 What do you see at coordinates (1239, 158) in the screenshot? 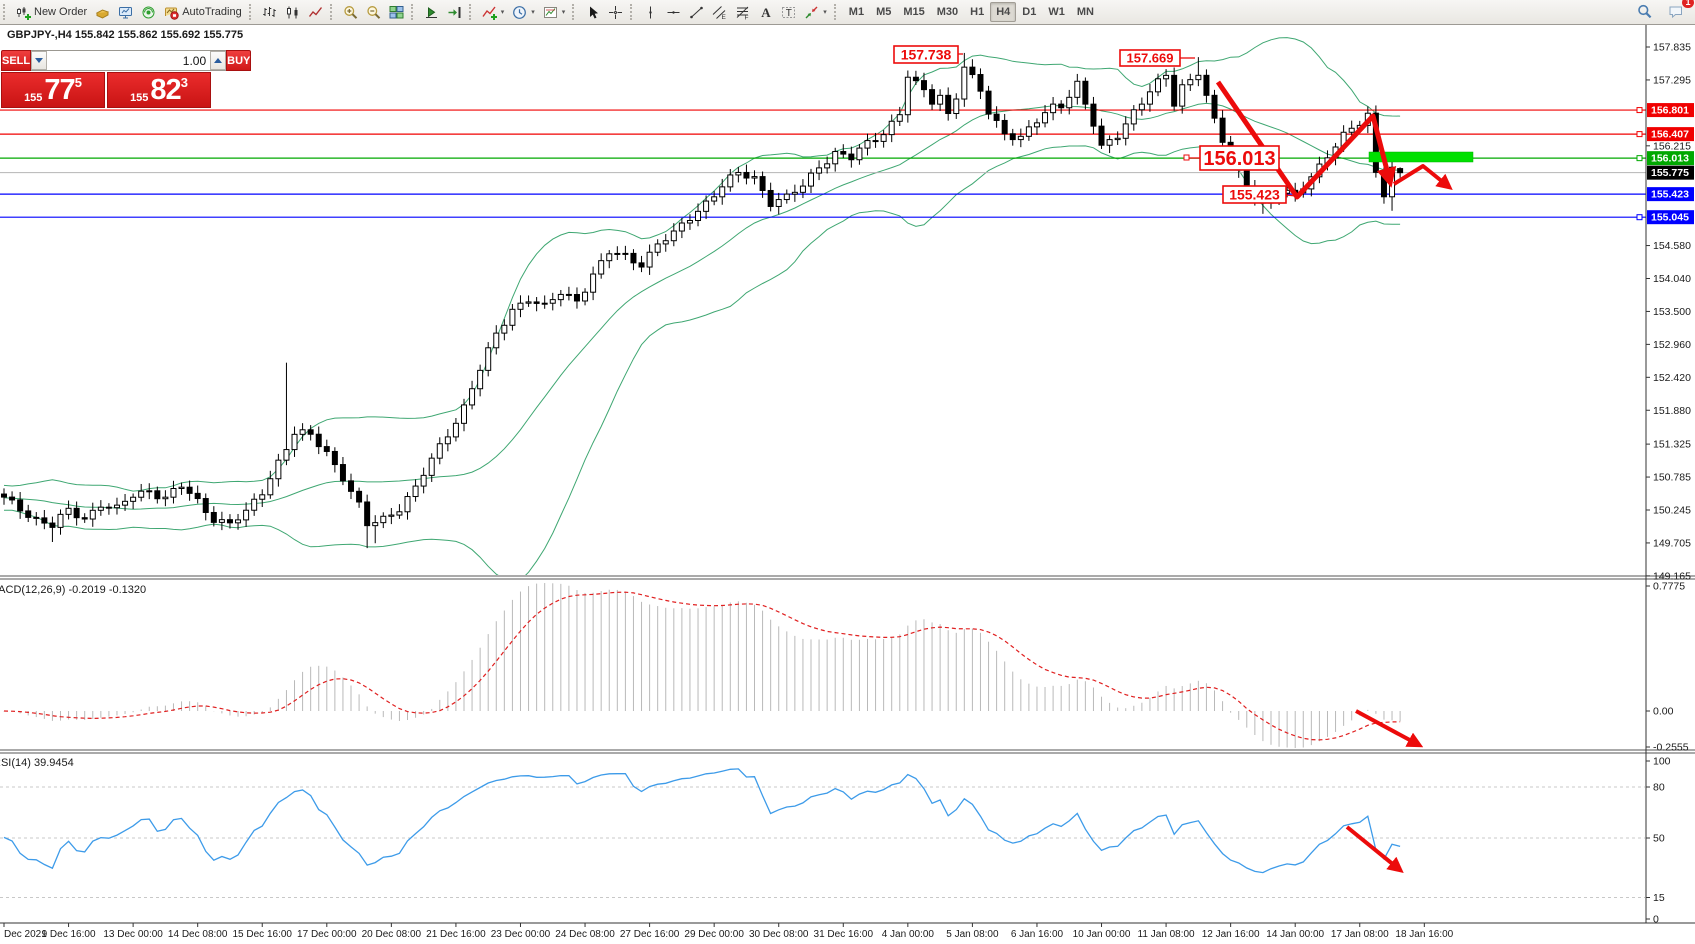
I see `support-label` at bounding box center [1239, 158].